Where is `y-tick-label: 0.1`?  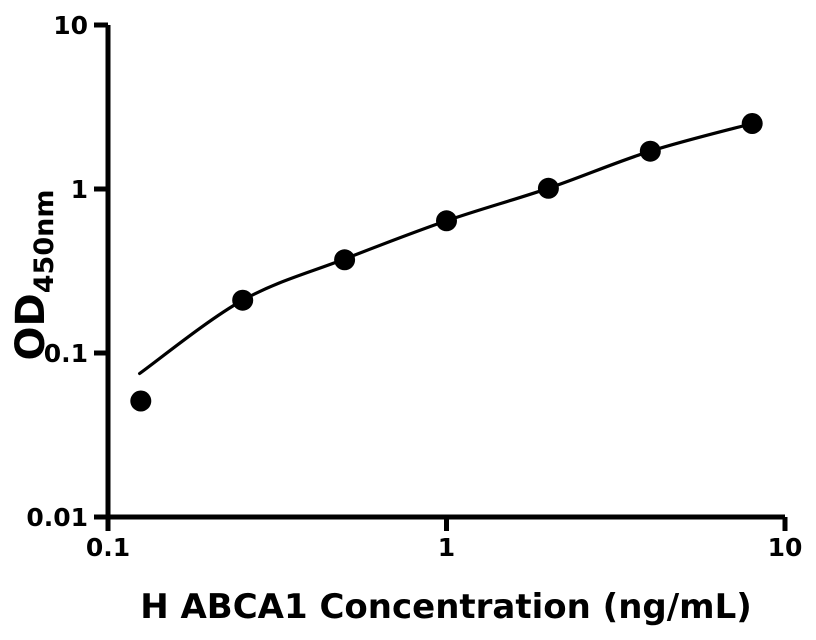
y-tick-label: 0.1 is located at coordinates (66, 353).